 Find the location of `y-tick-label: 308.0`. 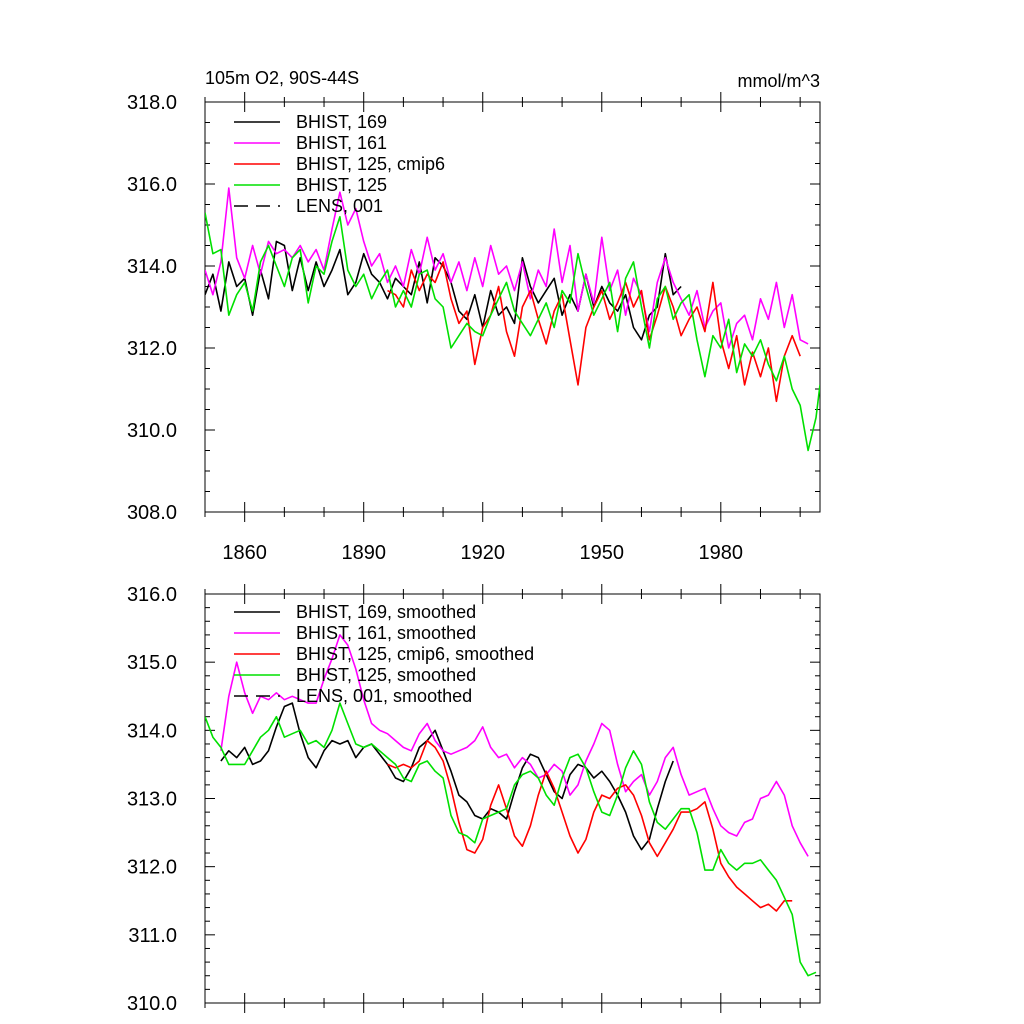

y-tick-label: 308.0 is located at coordinates (152, 513).